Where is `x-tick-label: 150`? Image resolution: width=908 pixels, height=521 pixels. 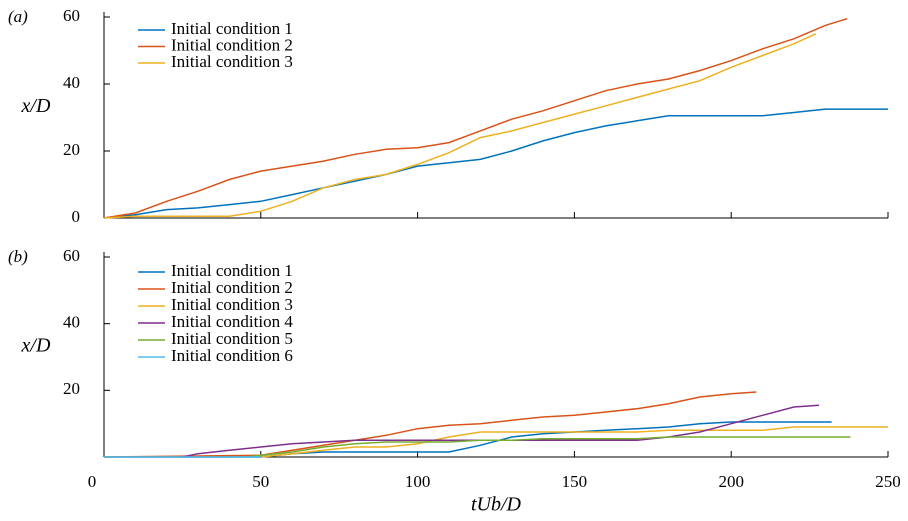
x-tick-label: 150 is located at coordinates (575, 481).